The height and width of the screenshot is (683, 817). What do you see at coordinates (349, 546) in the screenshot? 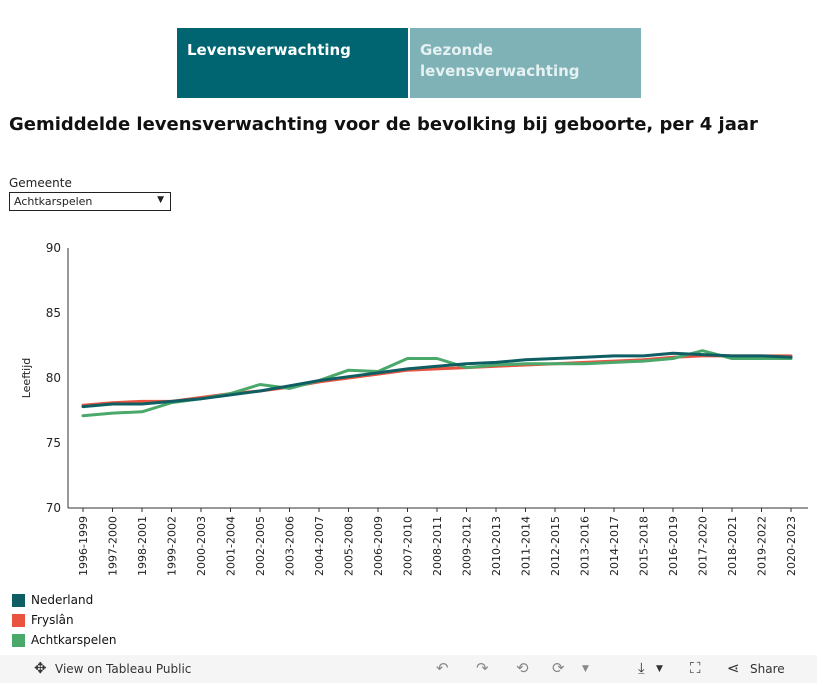
I see `x-tick-label: 2005-2008` at bounding box center [349, 546].